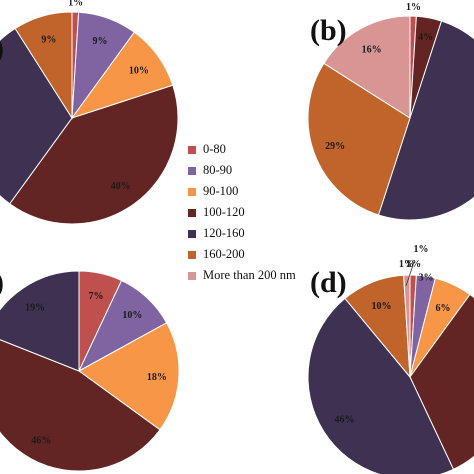 The height and width of the screenshot is (474, 474). I want to click on data-label-160-200: 10%, so click(381, 306).